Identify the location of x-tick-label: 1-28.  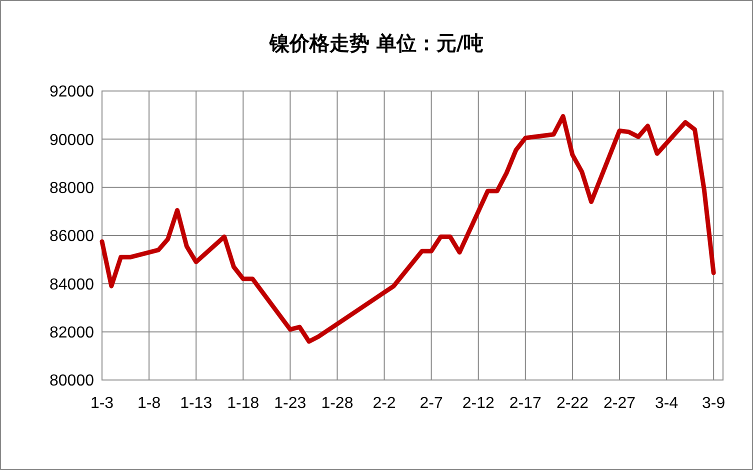
(337, 403).